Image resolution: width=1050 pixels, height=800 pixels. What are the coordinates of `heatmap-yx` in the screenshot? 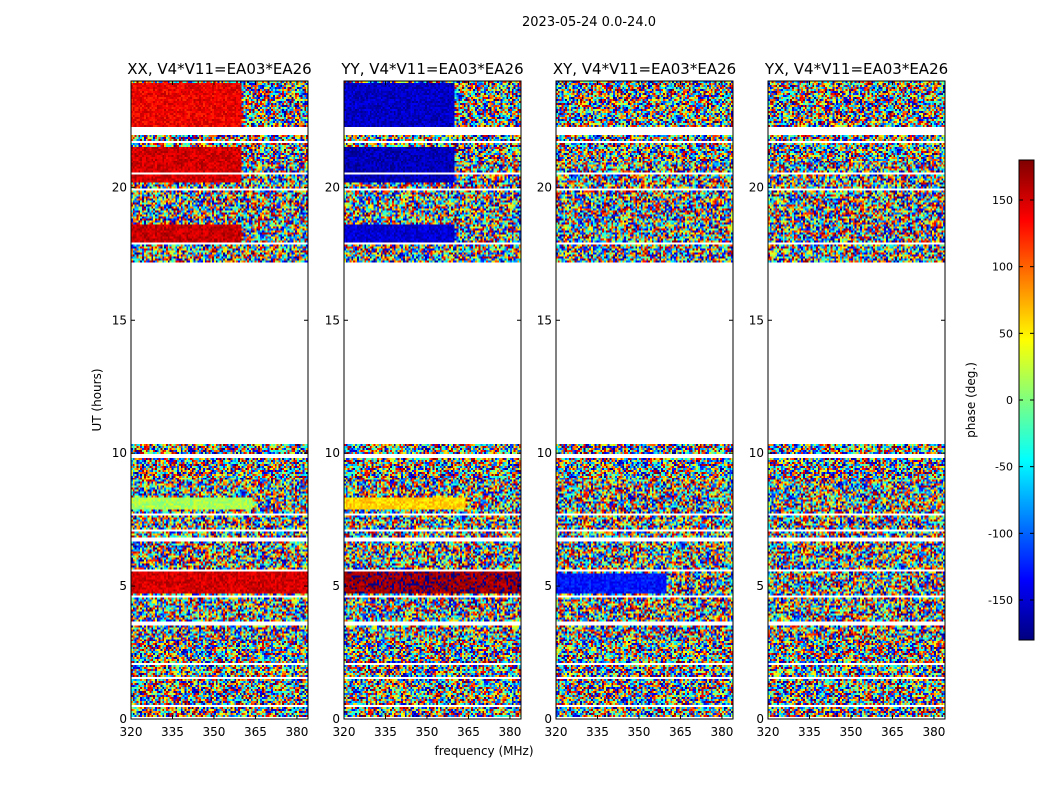 It's located at (856, 400).